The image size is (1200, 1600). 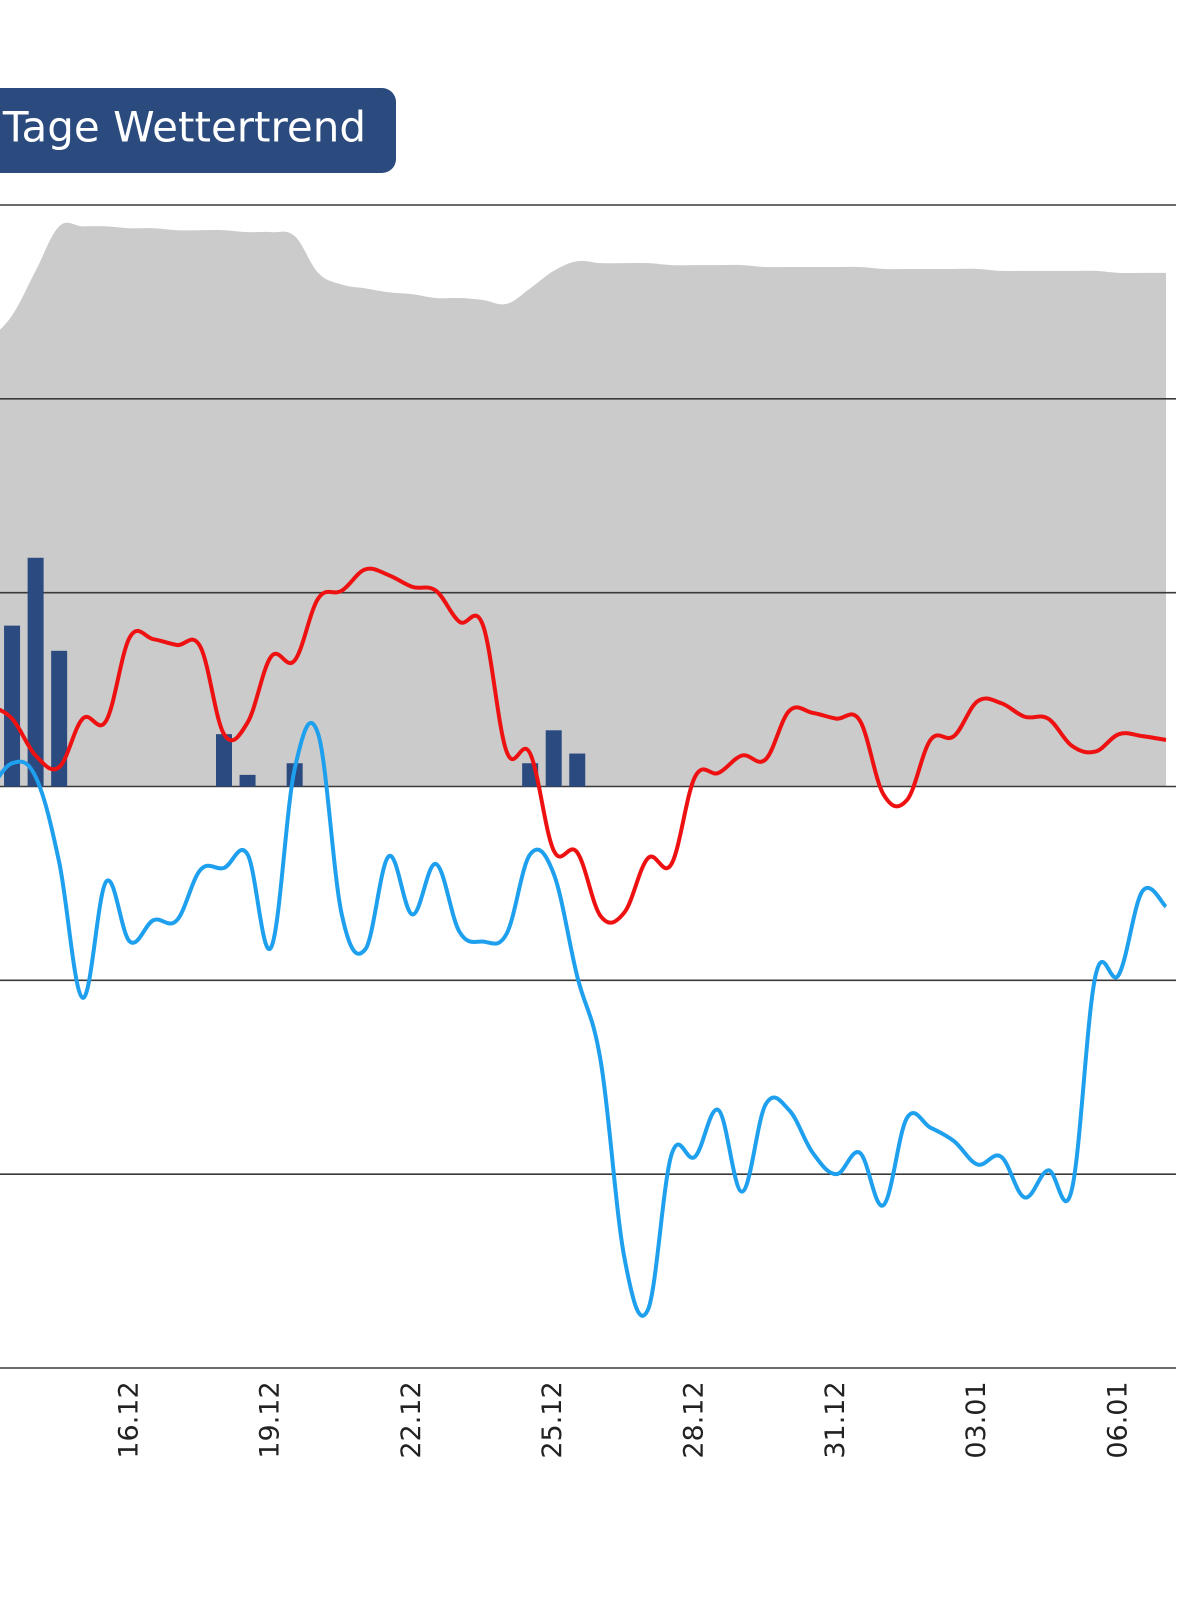 I want to click on x-tick-label: 22.12, so click(x=411, y=1419).